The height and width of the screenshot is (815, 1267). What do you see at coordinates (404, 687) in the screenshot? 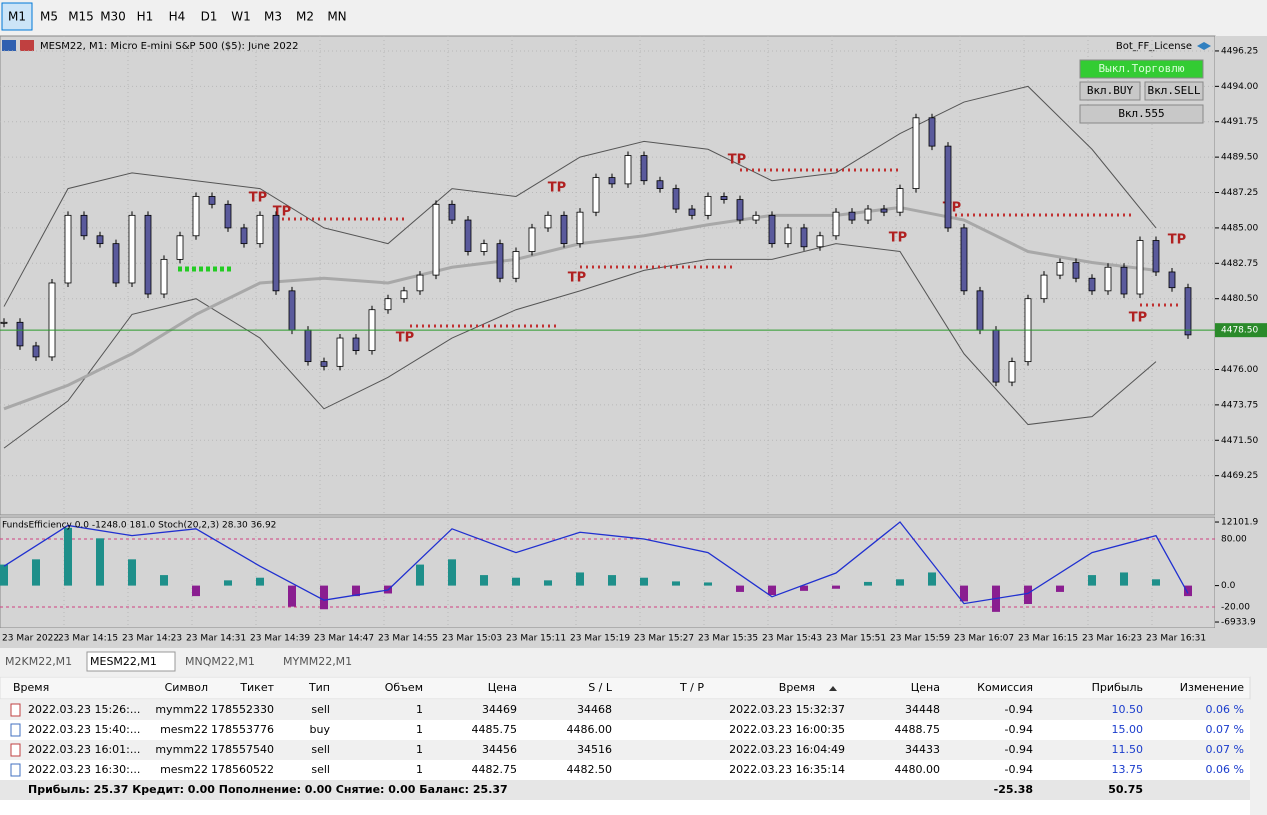
I see `column-header: Объем` at bounding box center [404, 687].